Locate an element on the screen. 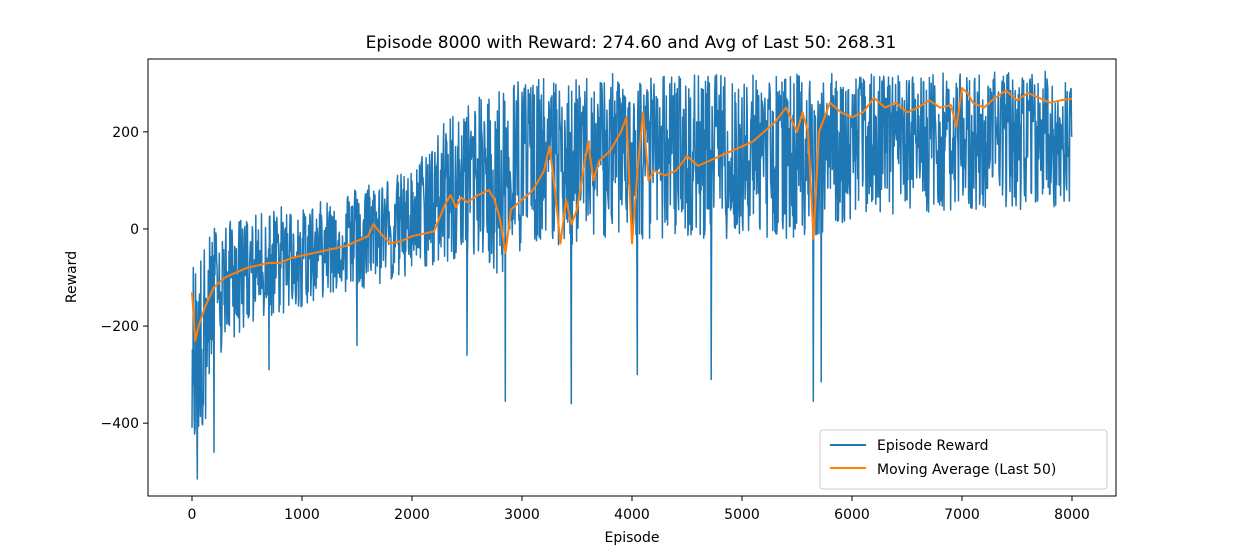  x-tick-label: 7000 is located at coordinates (962, 515).